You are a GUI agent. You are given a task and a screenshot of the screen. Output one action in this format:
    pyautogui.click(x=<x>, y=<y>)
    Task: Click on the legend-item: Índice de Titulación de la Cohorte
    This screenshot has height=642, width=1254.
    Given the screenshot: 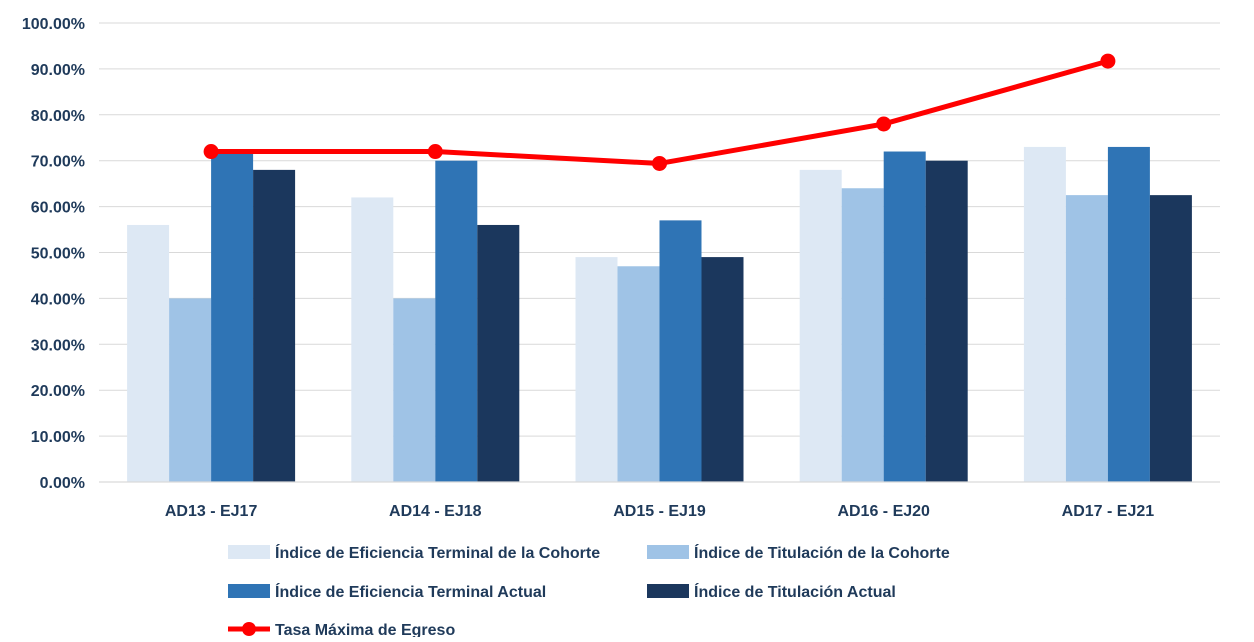 What is the action you would take?
    pyautogui.click(x=798, y=552)
    